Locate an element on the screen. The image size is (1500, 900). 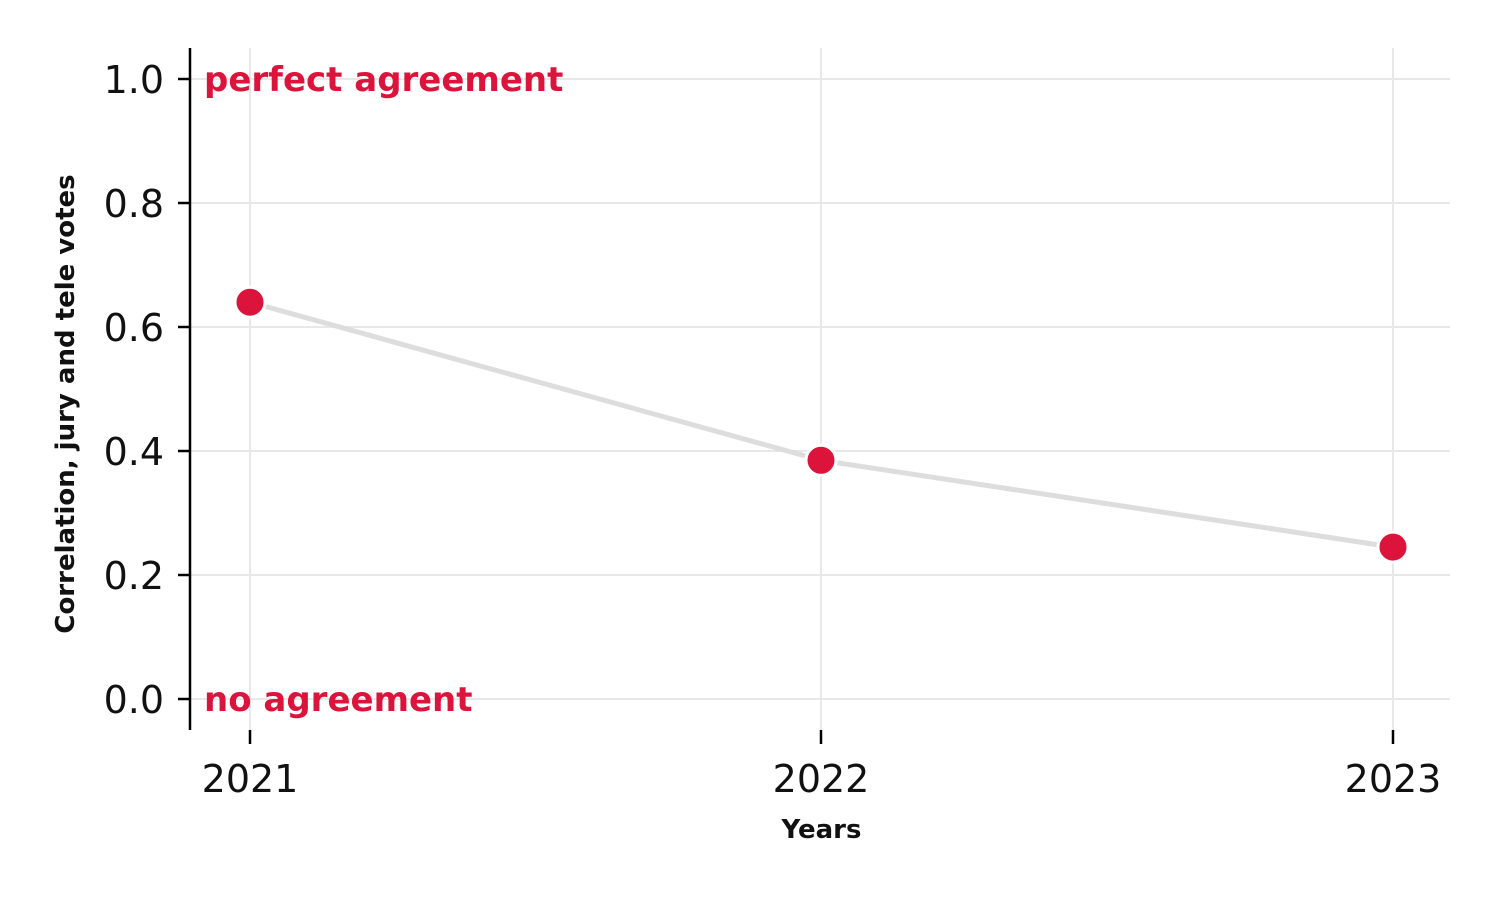
y-tick-label: 0.4 is located at coordinates (134, 452).